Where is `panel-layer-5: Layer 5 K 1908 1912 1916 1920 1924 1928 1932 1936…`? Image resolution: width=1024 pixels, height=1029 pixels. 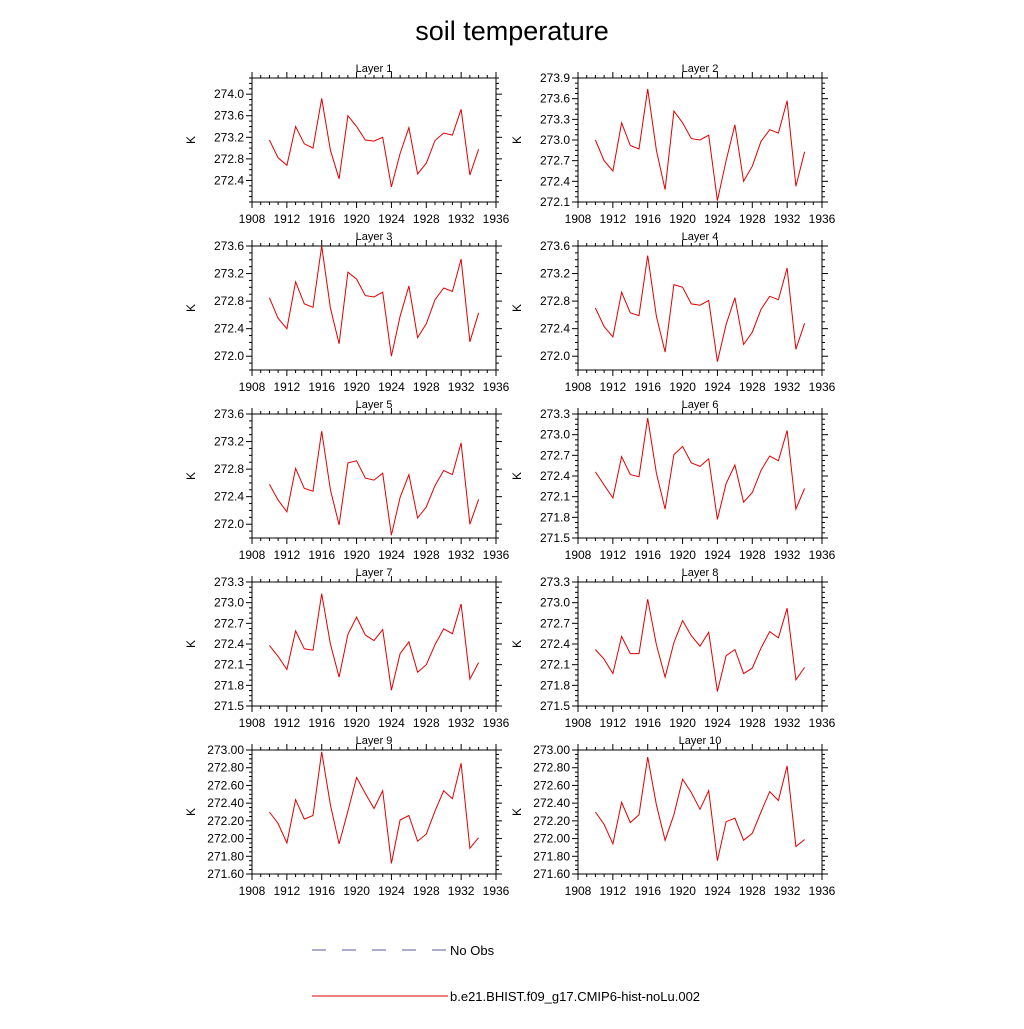 panel-layer-5: Layer 5 K 1908 1912 1916 1920 1924 1928 1932 1936… is located at coordinates (347, 480).